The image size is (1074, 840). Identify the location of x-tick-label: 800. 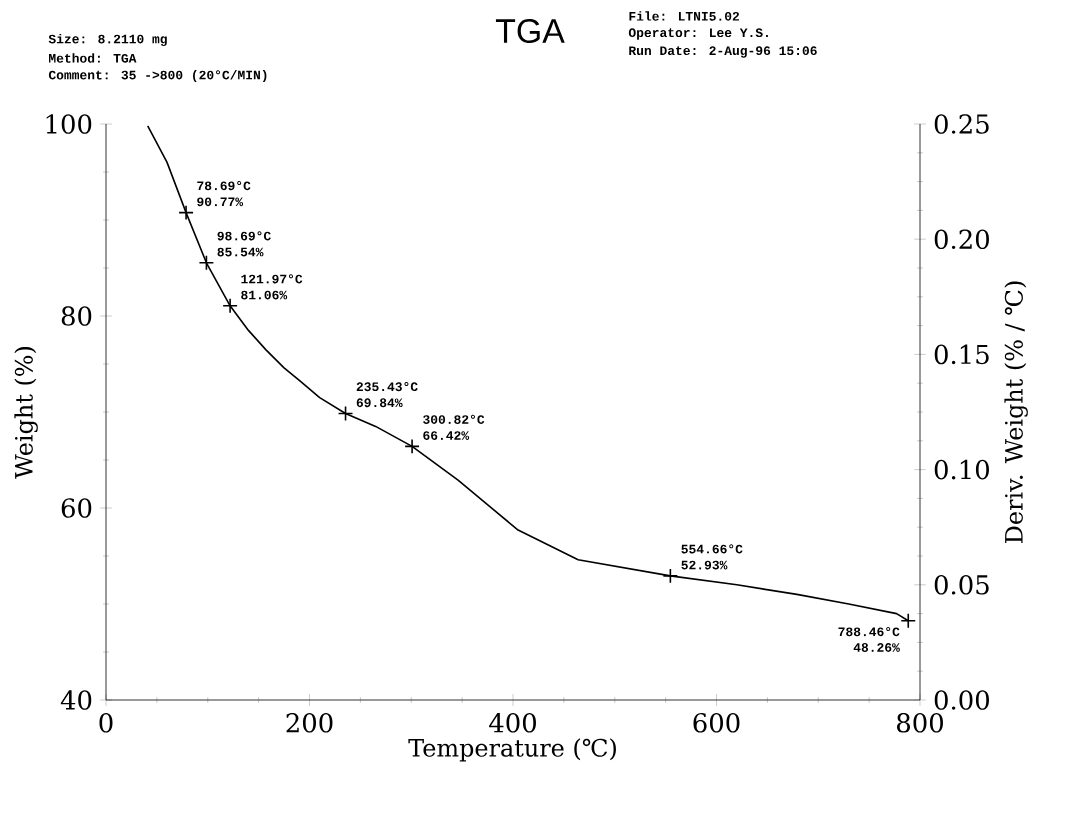
(920, 723).